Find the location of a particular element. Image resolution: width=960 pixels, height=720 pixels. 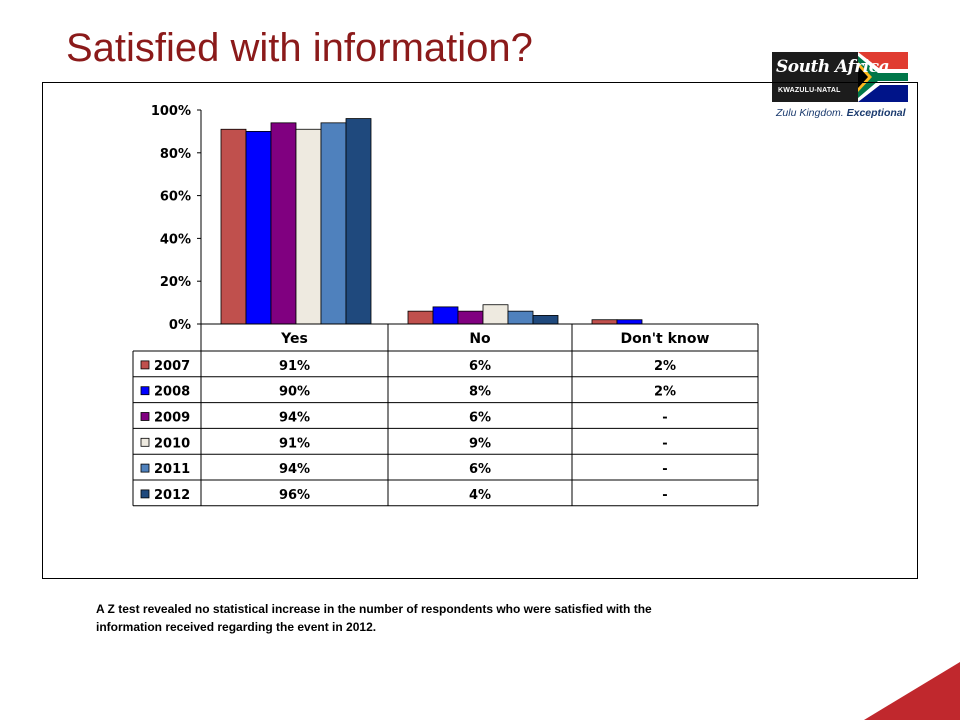

data-label-2009-0: 94% is located at coordinates (294, 418).